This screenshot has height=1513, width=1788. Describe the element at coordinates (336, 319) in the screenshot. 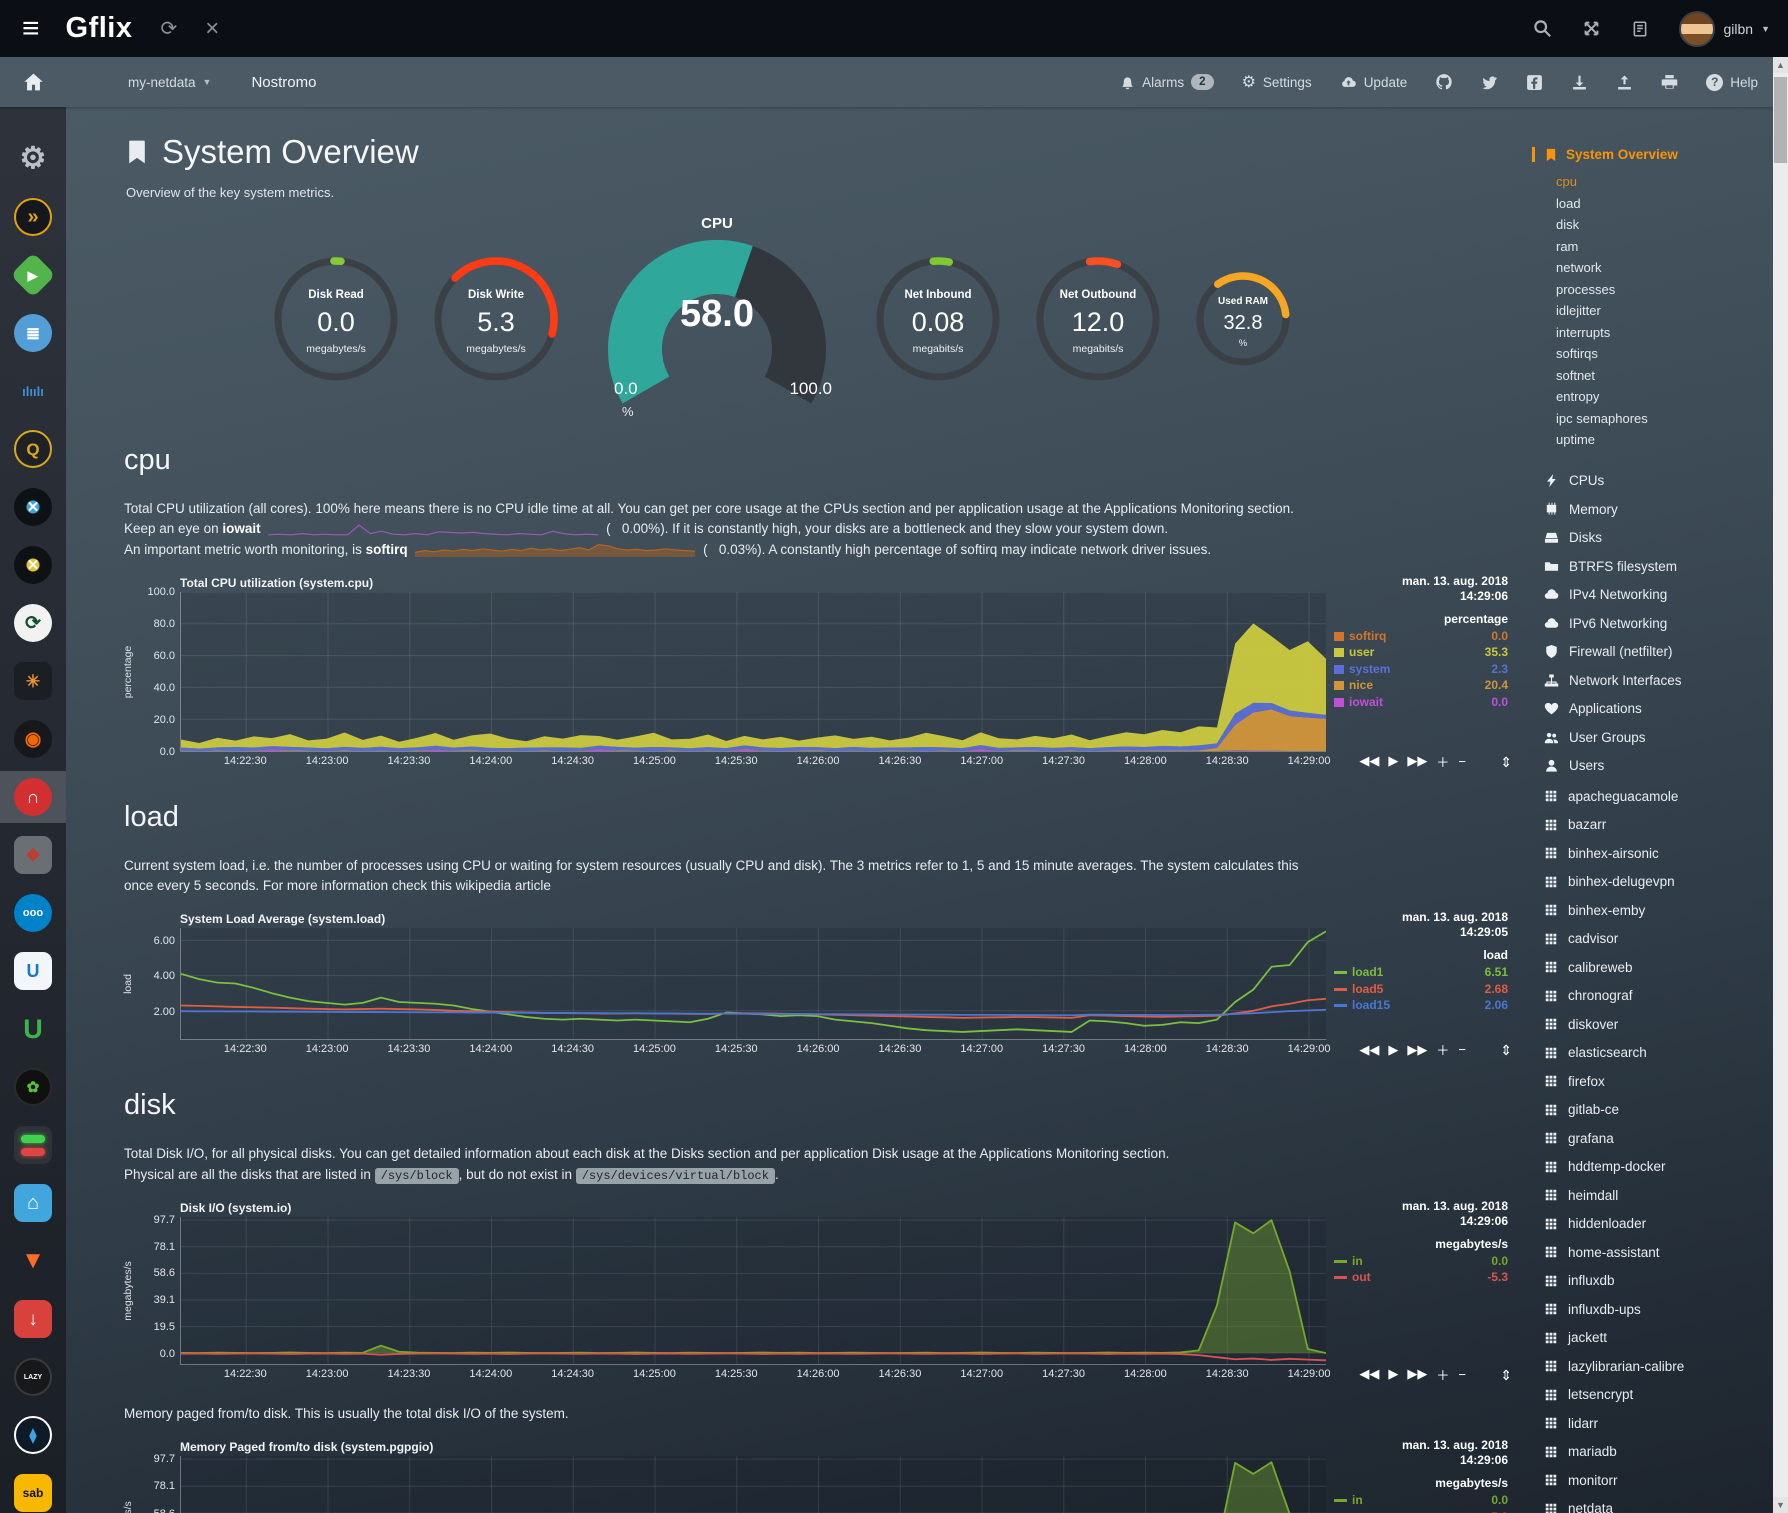

I see `gauge-disk-read: Disk Read 0.0 megabytes/s` at that location.